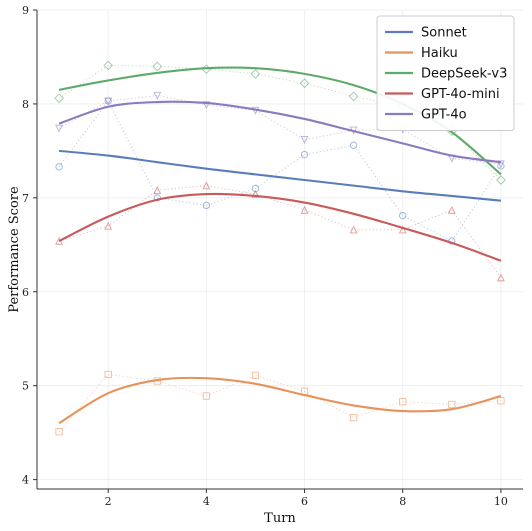 This screenshot has width=532, height=531. I want to click on y-tick-label: 4, so click(25, 480).